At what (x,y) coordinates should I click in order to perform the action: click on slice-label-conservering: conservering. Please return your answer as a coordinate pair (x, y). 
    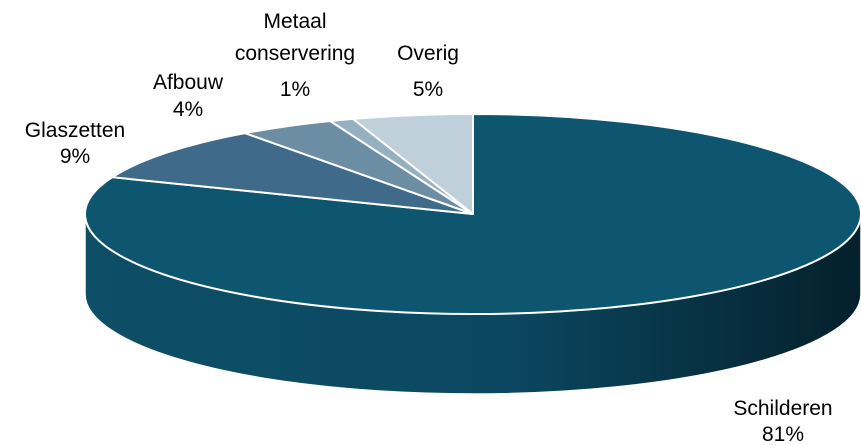
    Looking at the image, I should click on (295, 53).